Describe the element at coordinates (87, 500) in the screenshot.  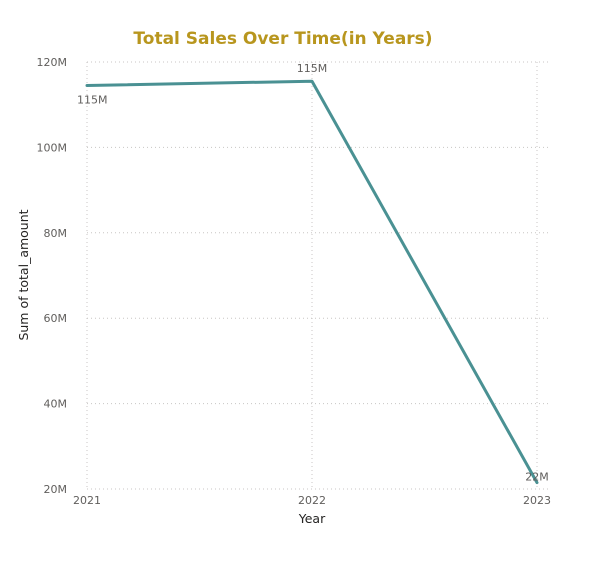
I see `x-tick-label: 2021` at that location.